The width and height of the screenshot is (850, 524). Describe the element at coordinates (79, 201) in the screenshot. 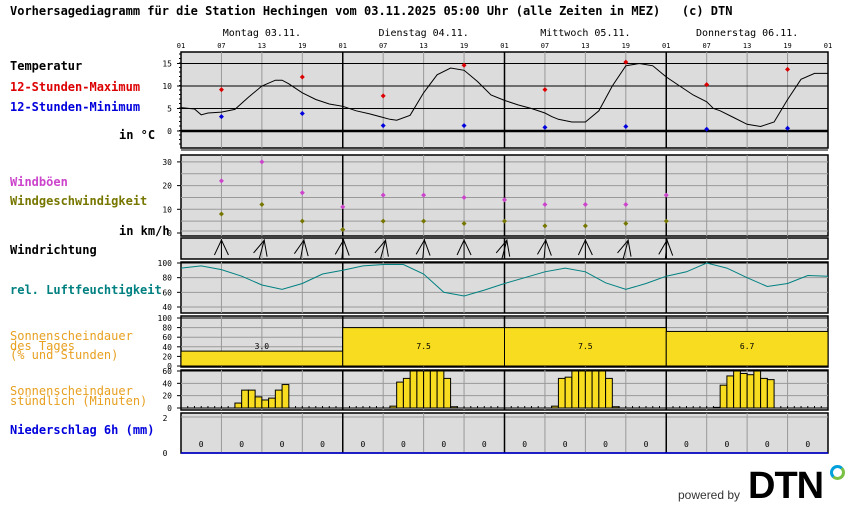

I see `label-wind-speed: Windgeschwindigkeit` at that location.